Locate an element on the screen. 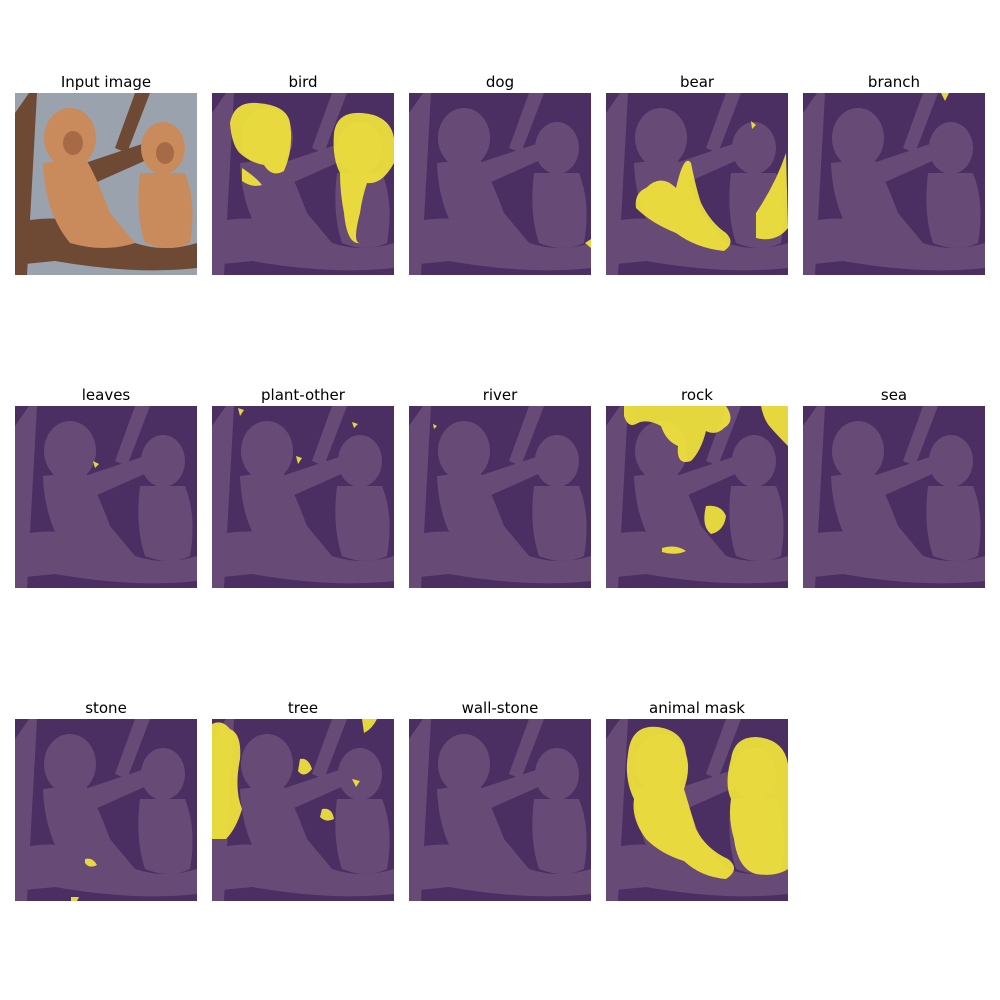 The height and width of the screenshot is (1000, 1000). panel-animal-mask: animal mask is located at coordinates (697, 799).